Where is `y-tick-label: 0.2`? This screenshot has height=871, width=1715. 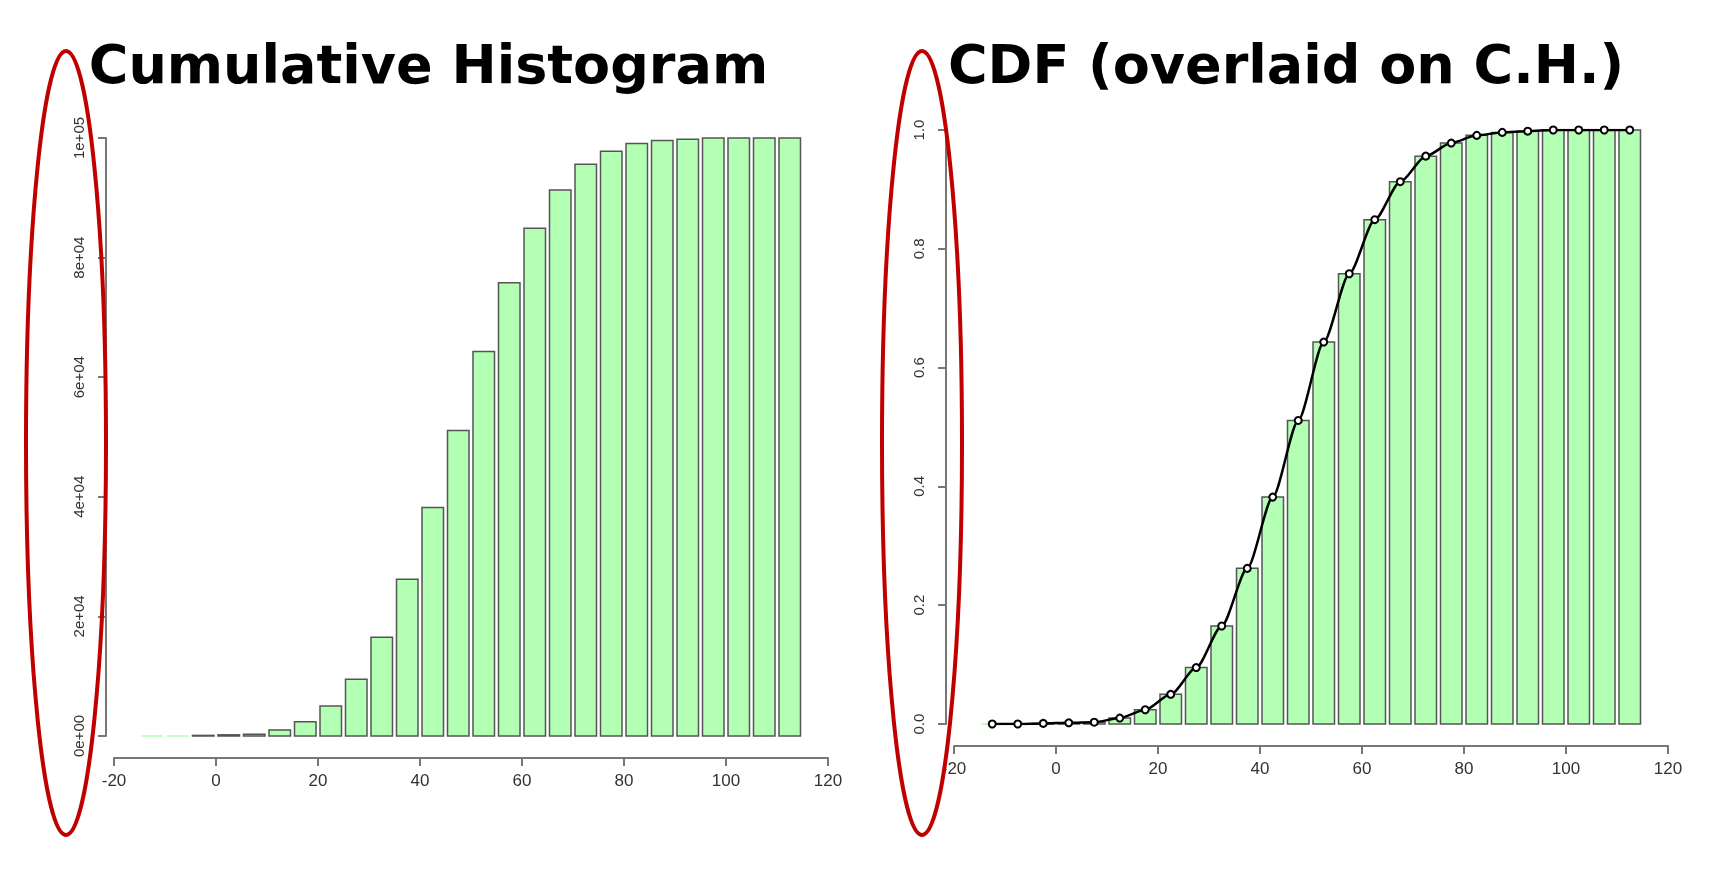
y-tick-label: 0.2 is located at coordinates (918, 605).